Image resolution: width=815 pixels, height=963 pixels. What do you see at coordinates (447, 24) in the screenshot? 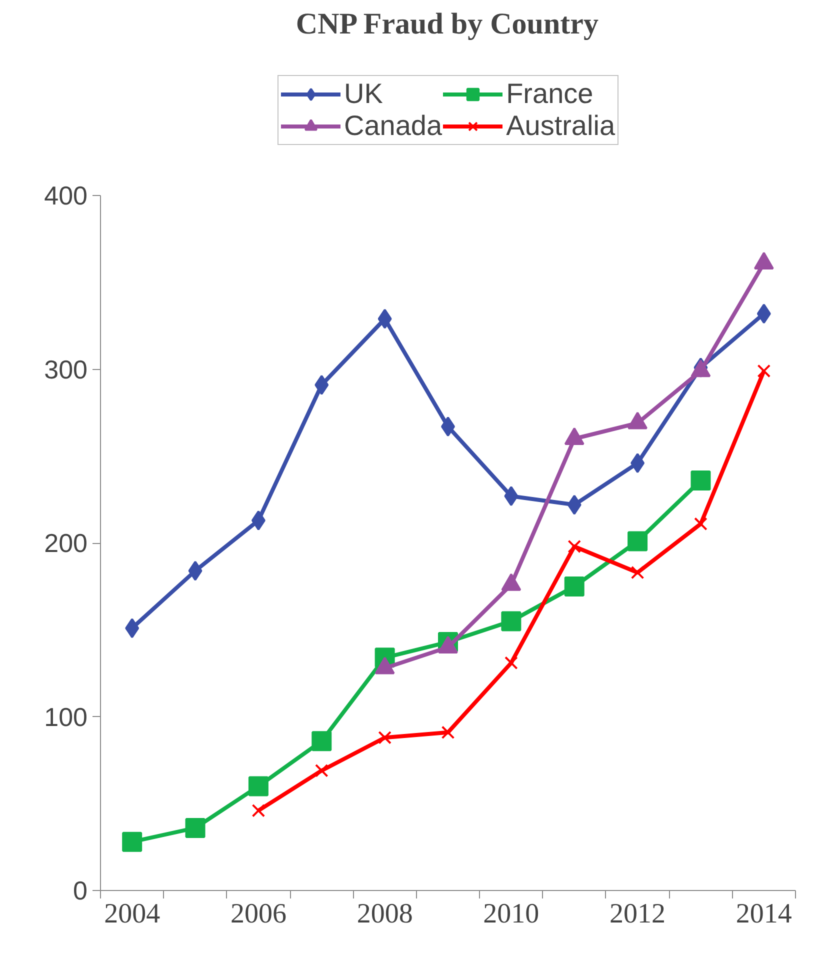
I see `chart-title: CNP Fraud by Country` at bounding box center [447, 24].